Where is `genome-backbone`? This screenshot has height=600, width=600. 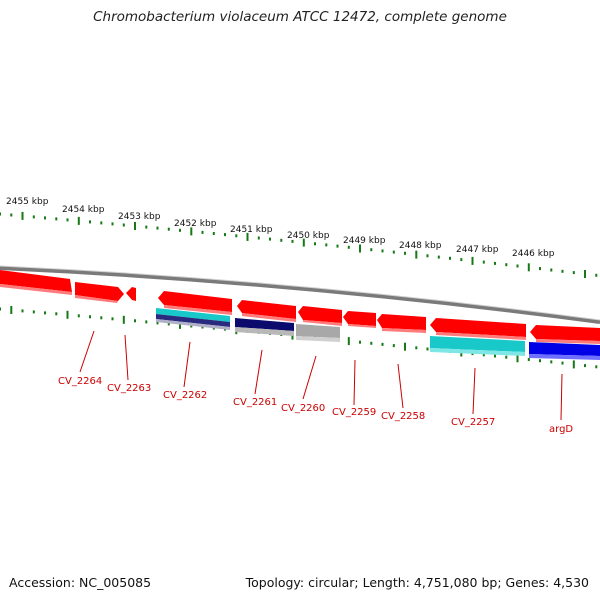 genome-backbone is located at coordinates (300, 295).